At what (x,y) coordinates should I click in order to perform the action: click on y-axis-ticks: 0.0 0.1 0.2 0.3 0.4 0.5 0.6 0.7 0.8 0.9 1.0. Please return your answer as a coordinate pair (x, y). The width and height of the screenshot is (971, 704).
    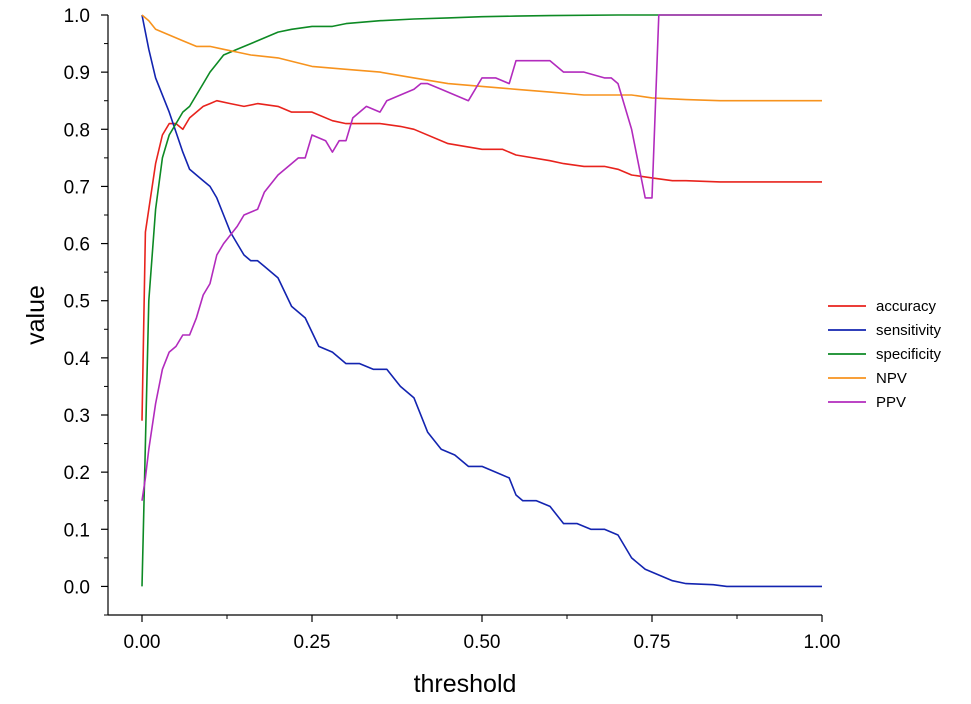
    Looking at the image, I should click on (86, 311).